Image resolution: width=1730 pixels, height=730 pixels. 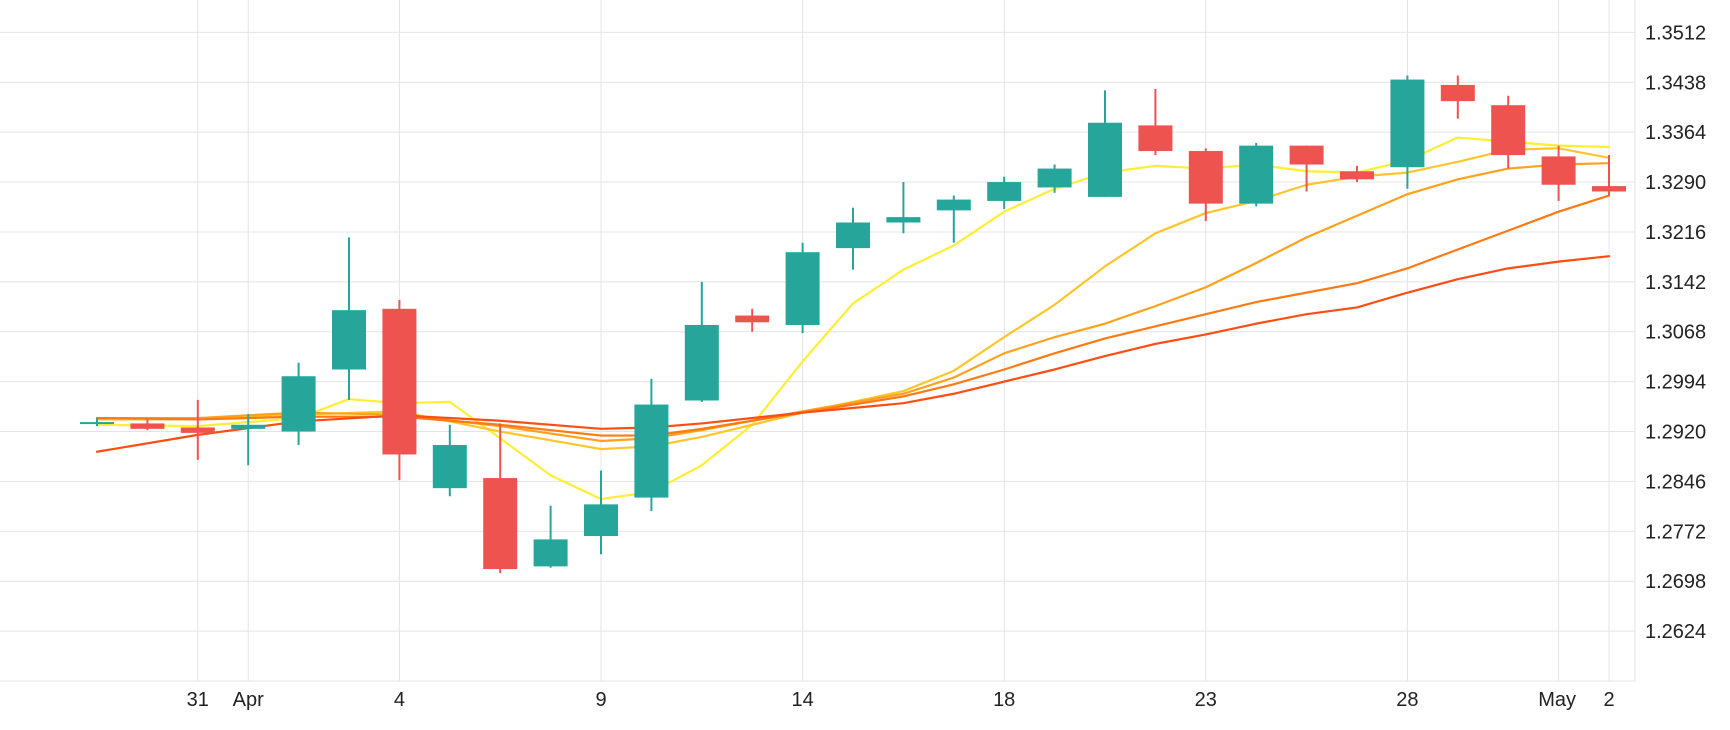 I want to click on x-tick-label: 31, so click(x=198, y=700).